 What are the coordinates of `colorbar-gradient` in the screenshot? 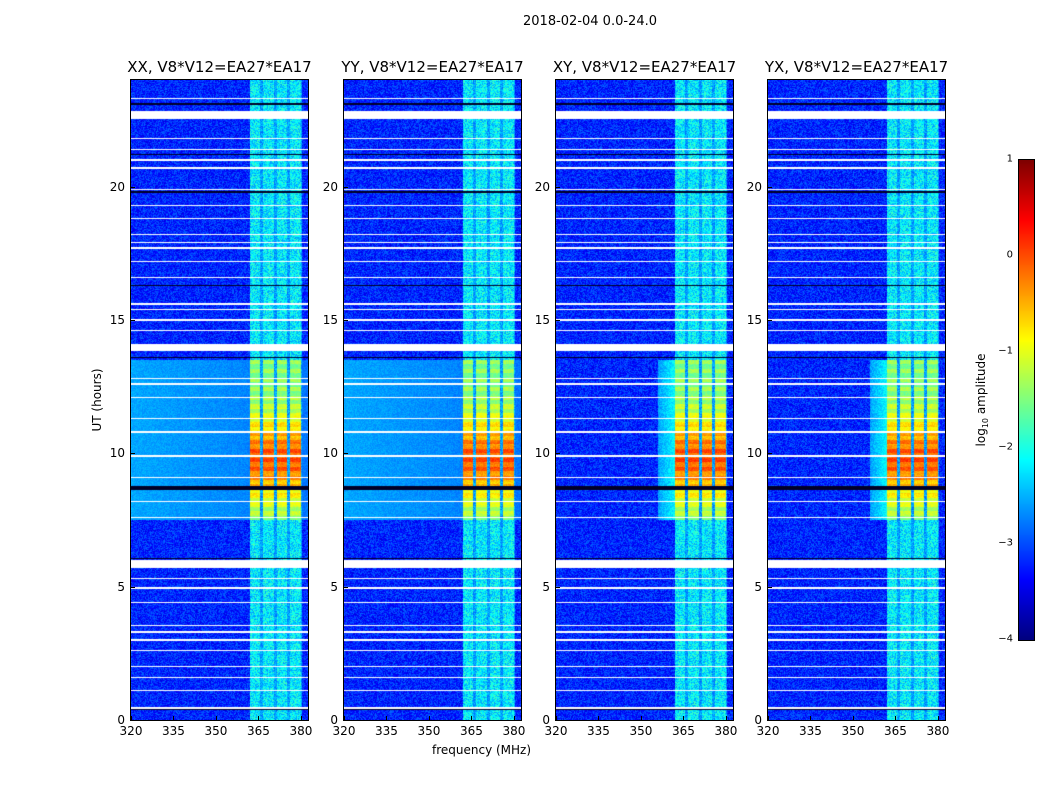 It's located at (1026, 400).